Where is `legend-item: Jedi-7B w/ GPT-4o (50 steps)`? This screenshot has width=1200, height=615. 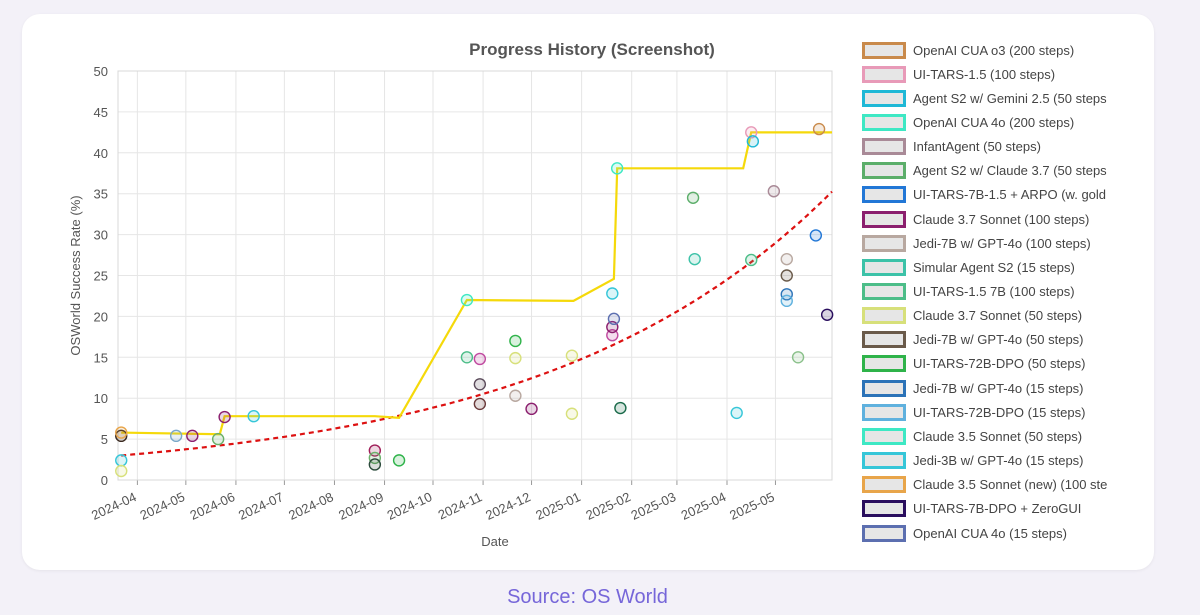 legend-item: Jedi-7B w/ GPT-4o (50 steps) is located at coordinates (973, 340).